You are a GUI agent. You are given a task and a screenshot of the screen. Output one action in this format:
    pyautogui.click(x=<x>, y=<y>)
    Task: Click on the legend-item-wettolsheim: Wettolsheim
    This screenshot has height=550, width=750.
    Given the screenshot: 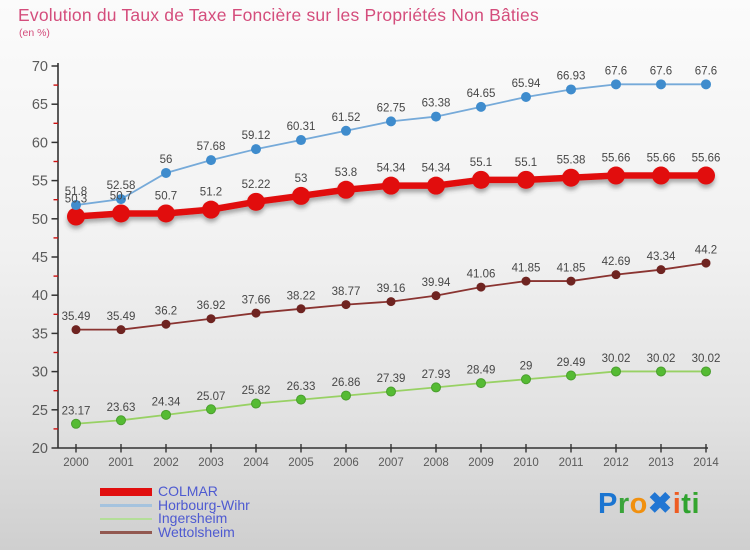 What is the action you would take?
    pyautogui.click(x=175, y=531)
    